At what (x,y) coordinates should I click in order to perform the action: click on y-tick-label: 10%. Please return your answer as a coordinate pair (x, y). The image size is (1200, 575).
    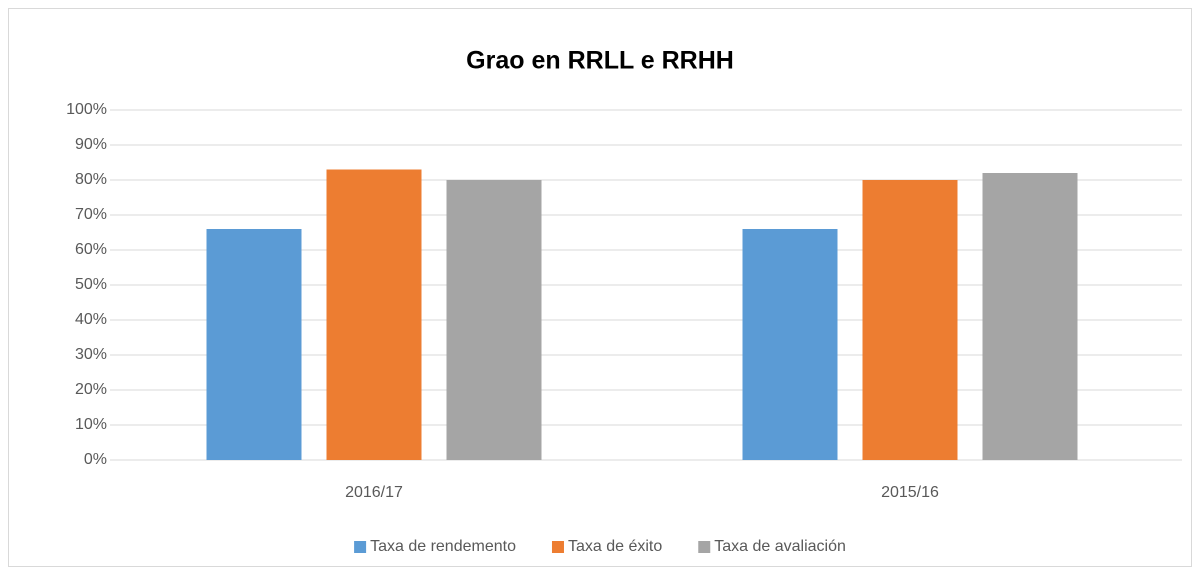
    Looking at the image, I should click on (91, 424).